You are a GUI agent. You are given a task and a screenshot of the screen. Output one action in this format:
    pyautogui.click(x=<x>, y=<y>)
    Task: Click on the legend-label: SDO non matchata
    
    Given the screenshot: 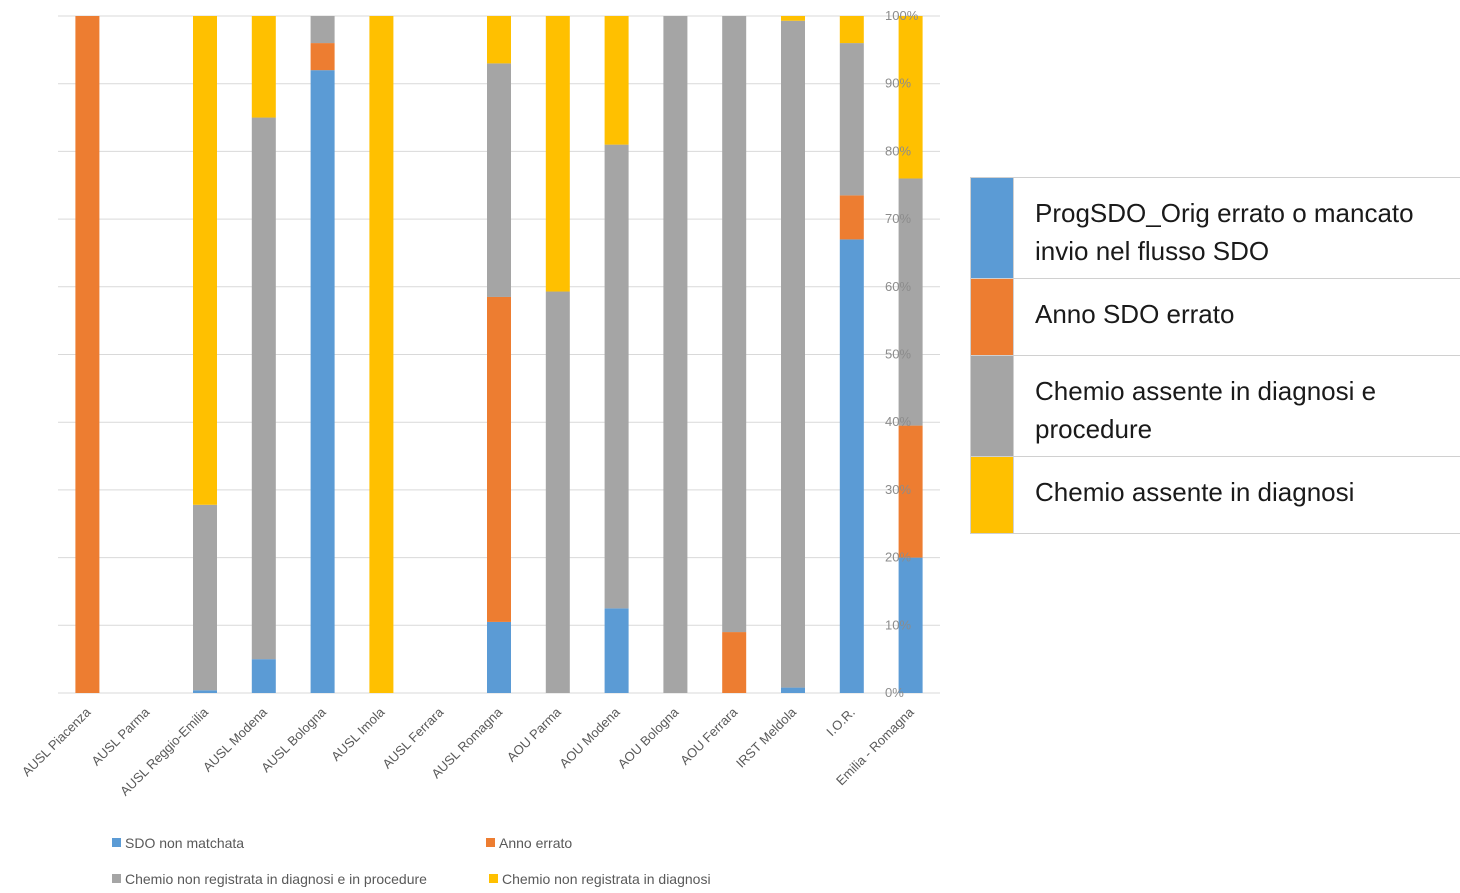 What is the action you would take?
    pyautogui.click(x=184, y=843)
    